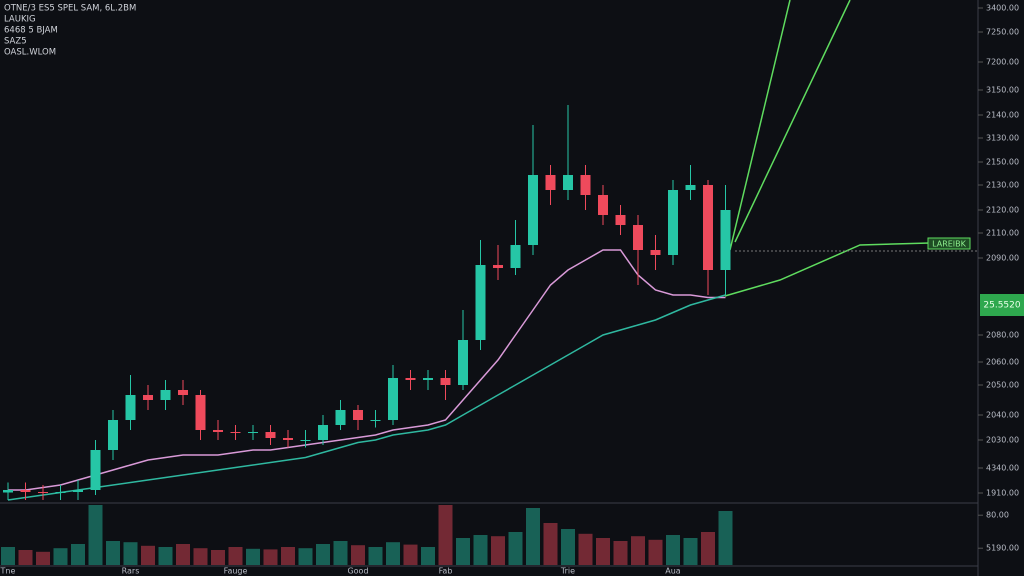  Describe the element at coordinates (1002, 415) in the screenshot. I see `y-tick-label: 2040.00` at that location.